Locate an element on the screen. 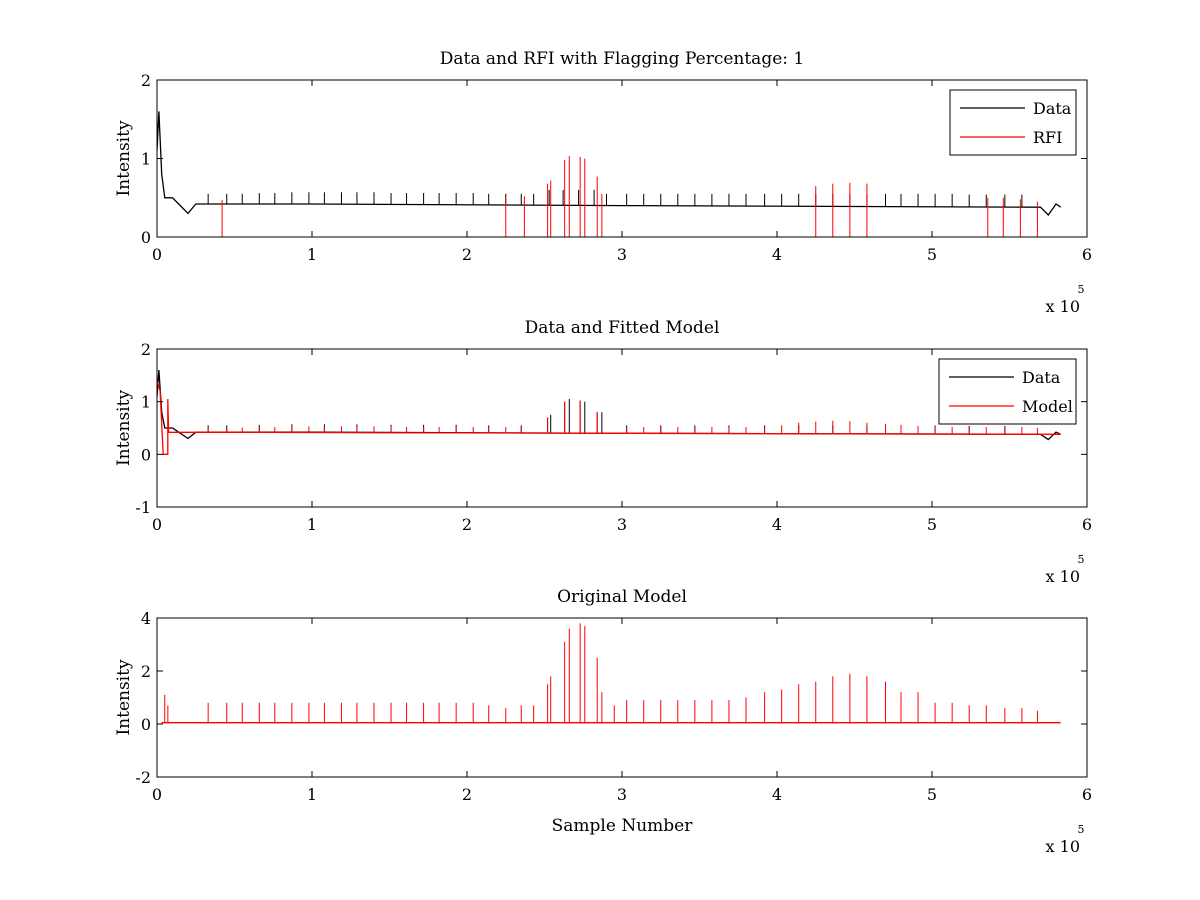 This screenshot has height=900, width=1200. legend-label-rfi: RFI is located at coordinates (1047, 137).